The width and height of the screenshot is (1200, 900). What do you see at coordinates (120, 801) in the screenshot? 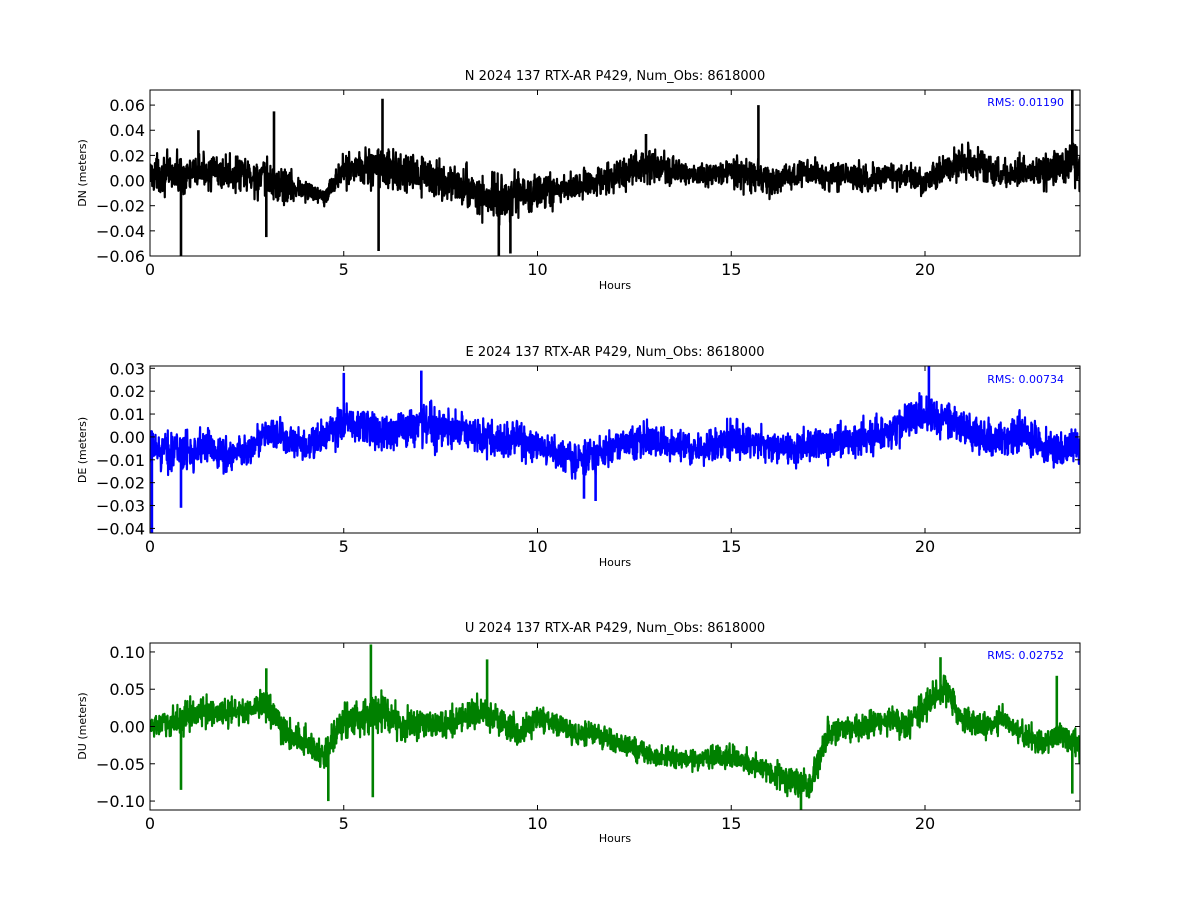
I see `panel-u-ytick-label: −0.10` at bounding box center [120, 801].